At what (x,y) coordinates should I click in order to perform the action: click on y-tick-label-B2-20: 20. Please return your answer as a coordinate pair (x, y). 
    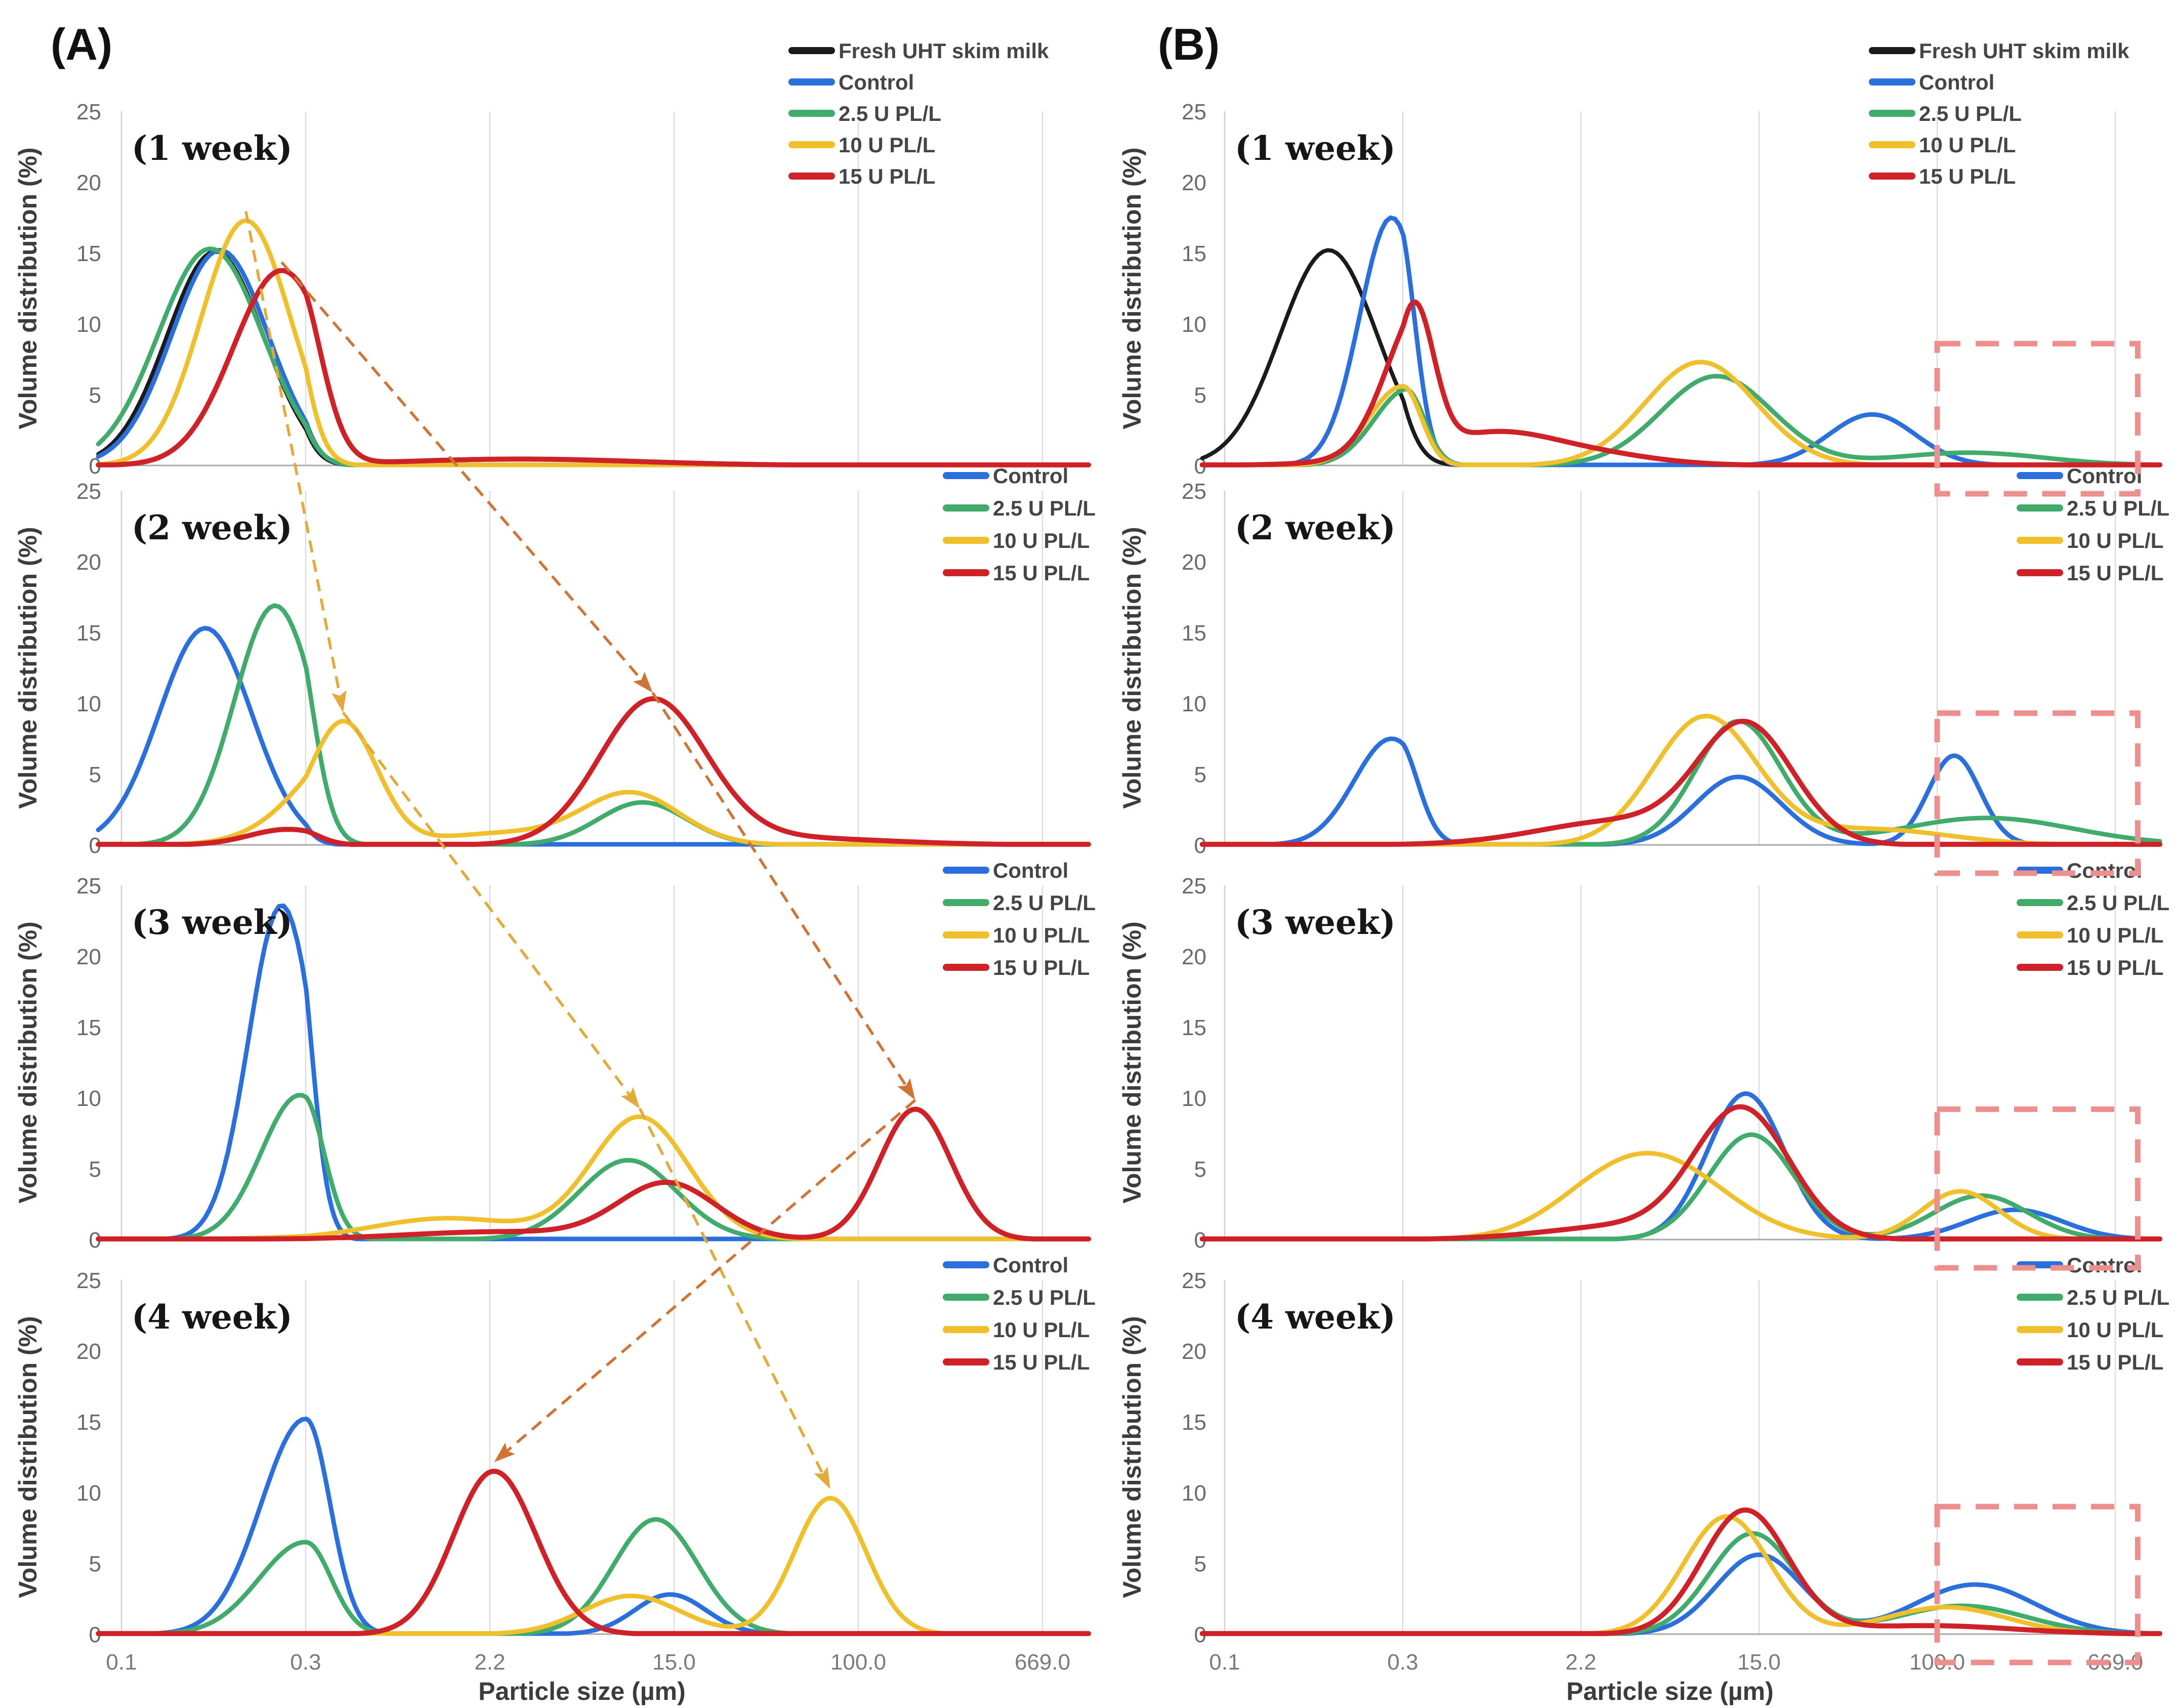
    Looking at the image, I should click on (1194, 562).